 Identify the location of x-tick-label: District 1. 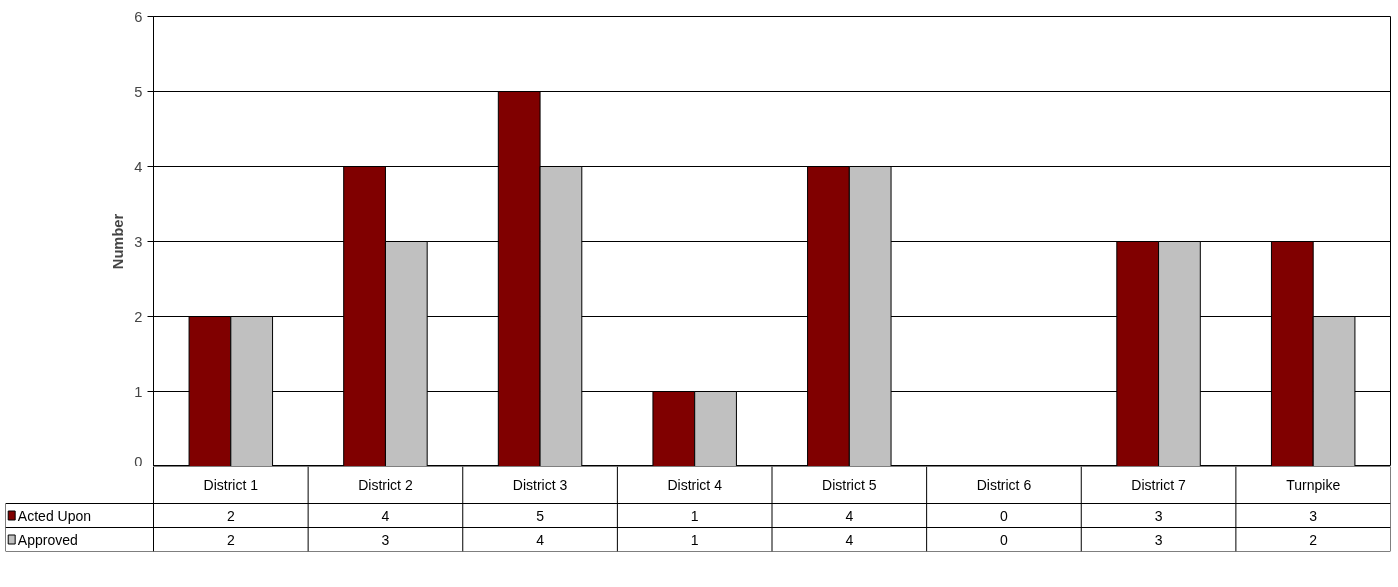
(231, 485).